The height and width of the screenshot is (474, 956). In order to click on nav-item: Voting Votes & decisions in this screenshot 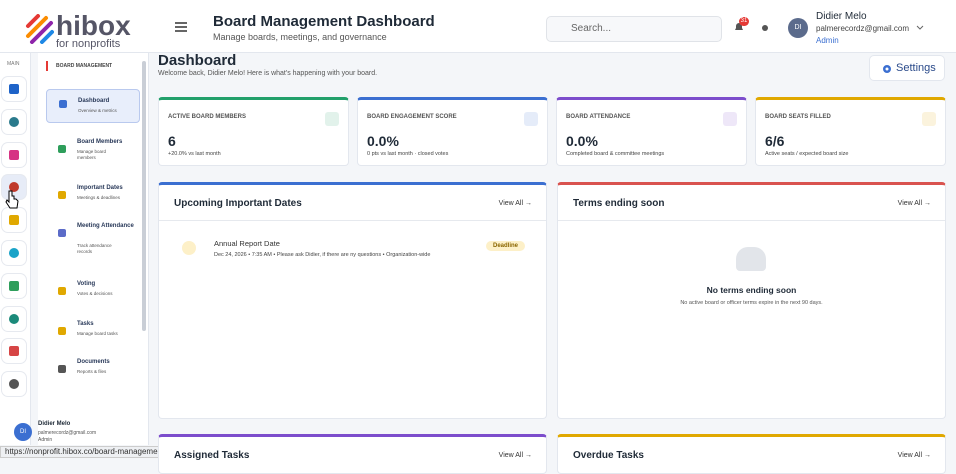, I will do `click(93, 295)`.